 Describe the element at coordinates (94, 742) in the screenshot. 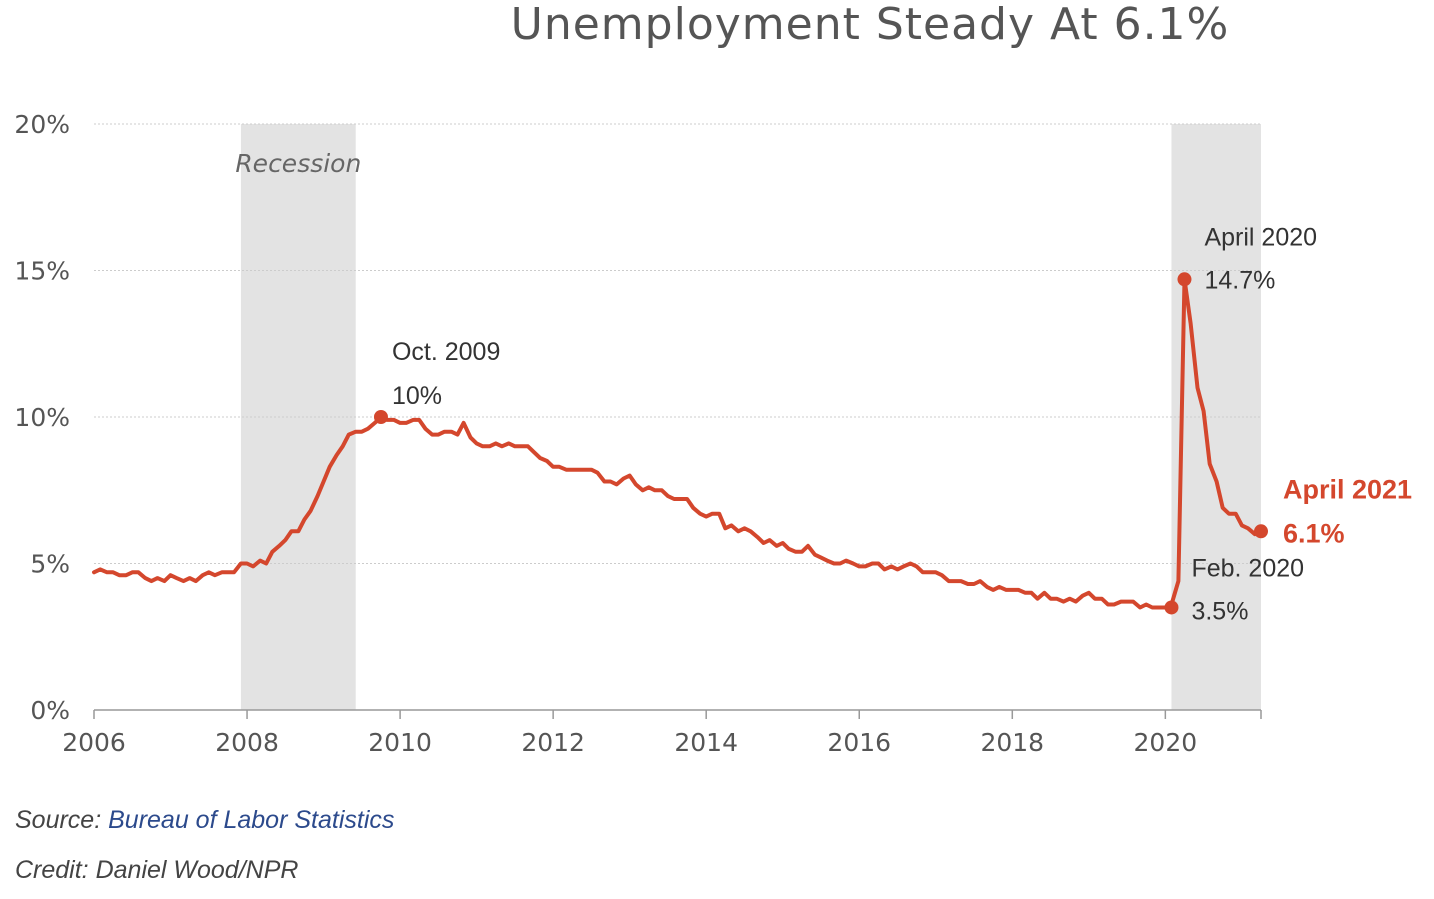

I see `x-tick-label: 2006` at that location.